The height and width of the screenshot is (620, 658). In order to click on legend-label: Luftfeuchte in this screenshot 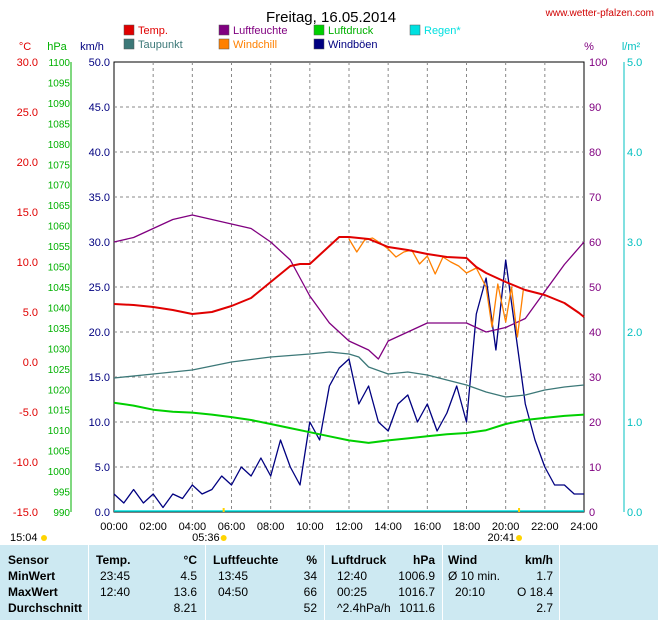, I will do `click(260, 31)`.